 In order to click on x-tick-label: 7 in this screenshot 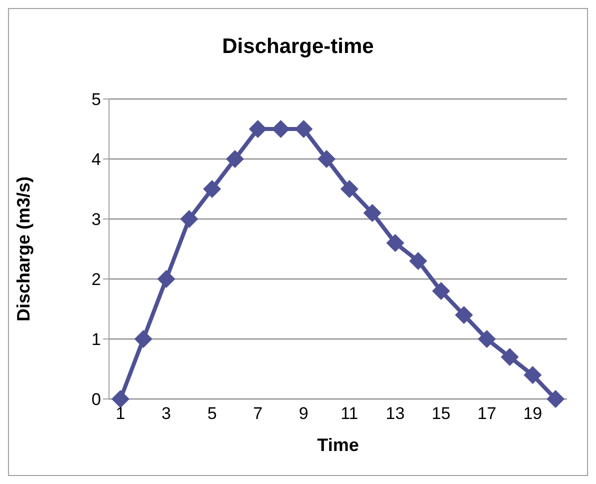, I will do `click(258, 414)`.